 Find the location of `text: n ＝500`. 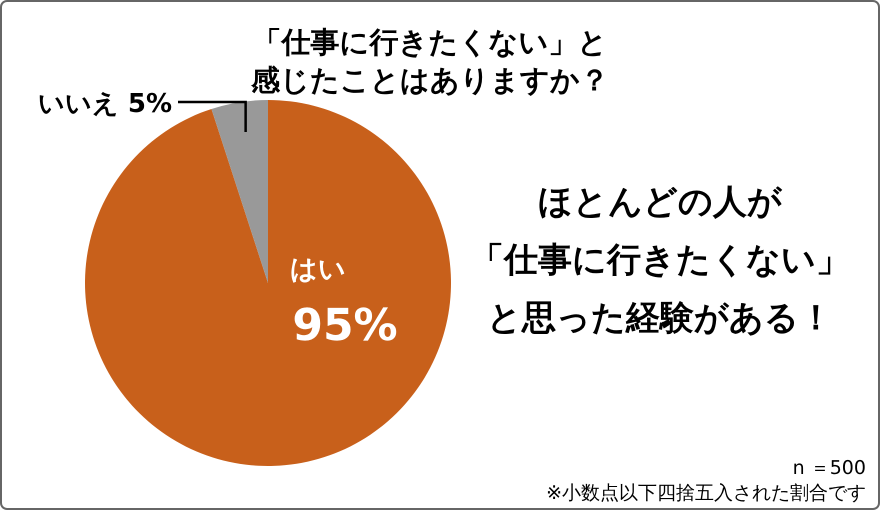

text: n ＝500 is located at coordinates (829, 468).